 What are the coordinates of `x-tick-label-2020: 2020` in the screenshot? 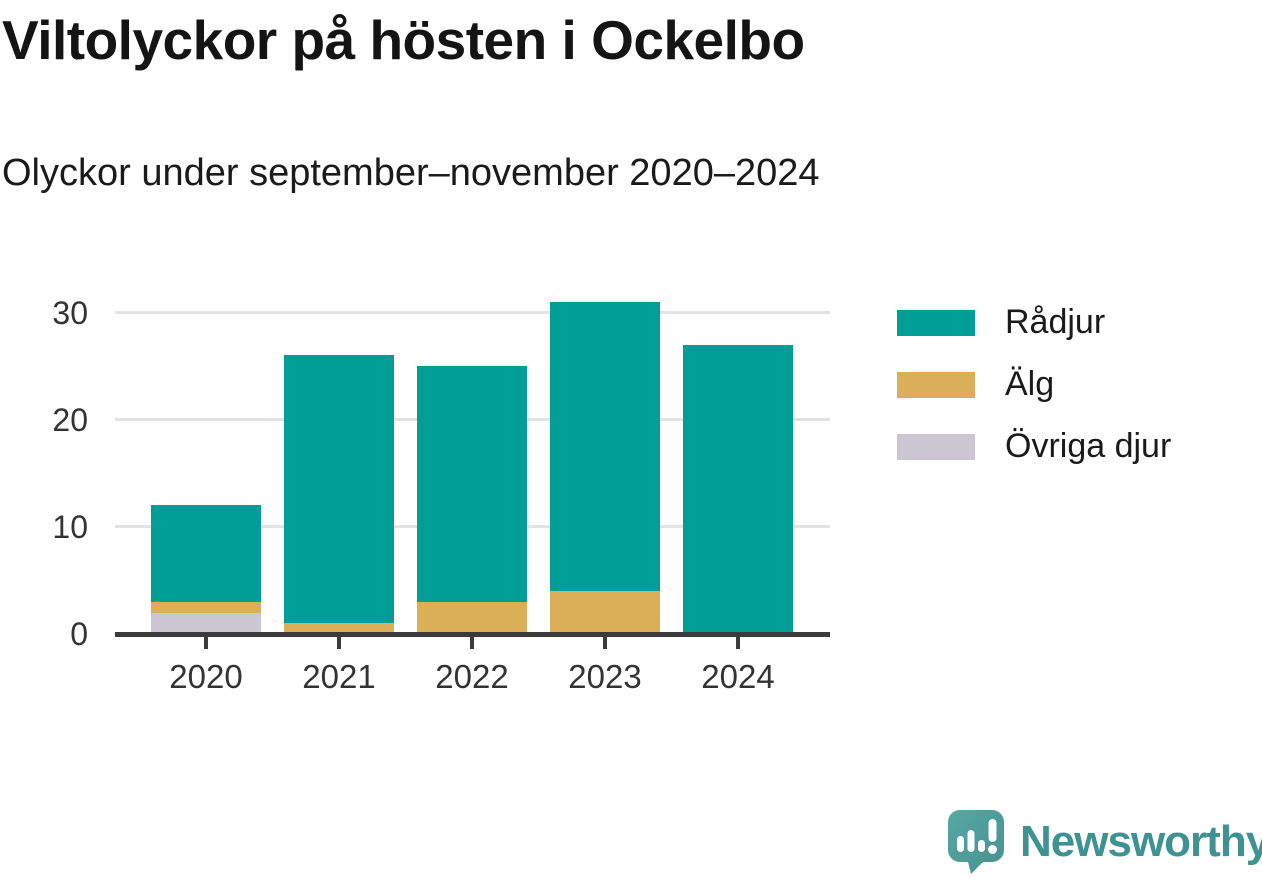 It's located at (206, 676).